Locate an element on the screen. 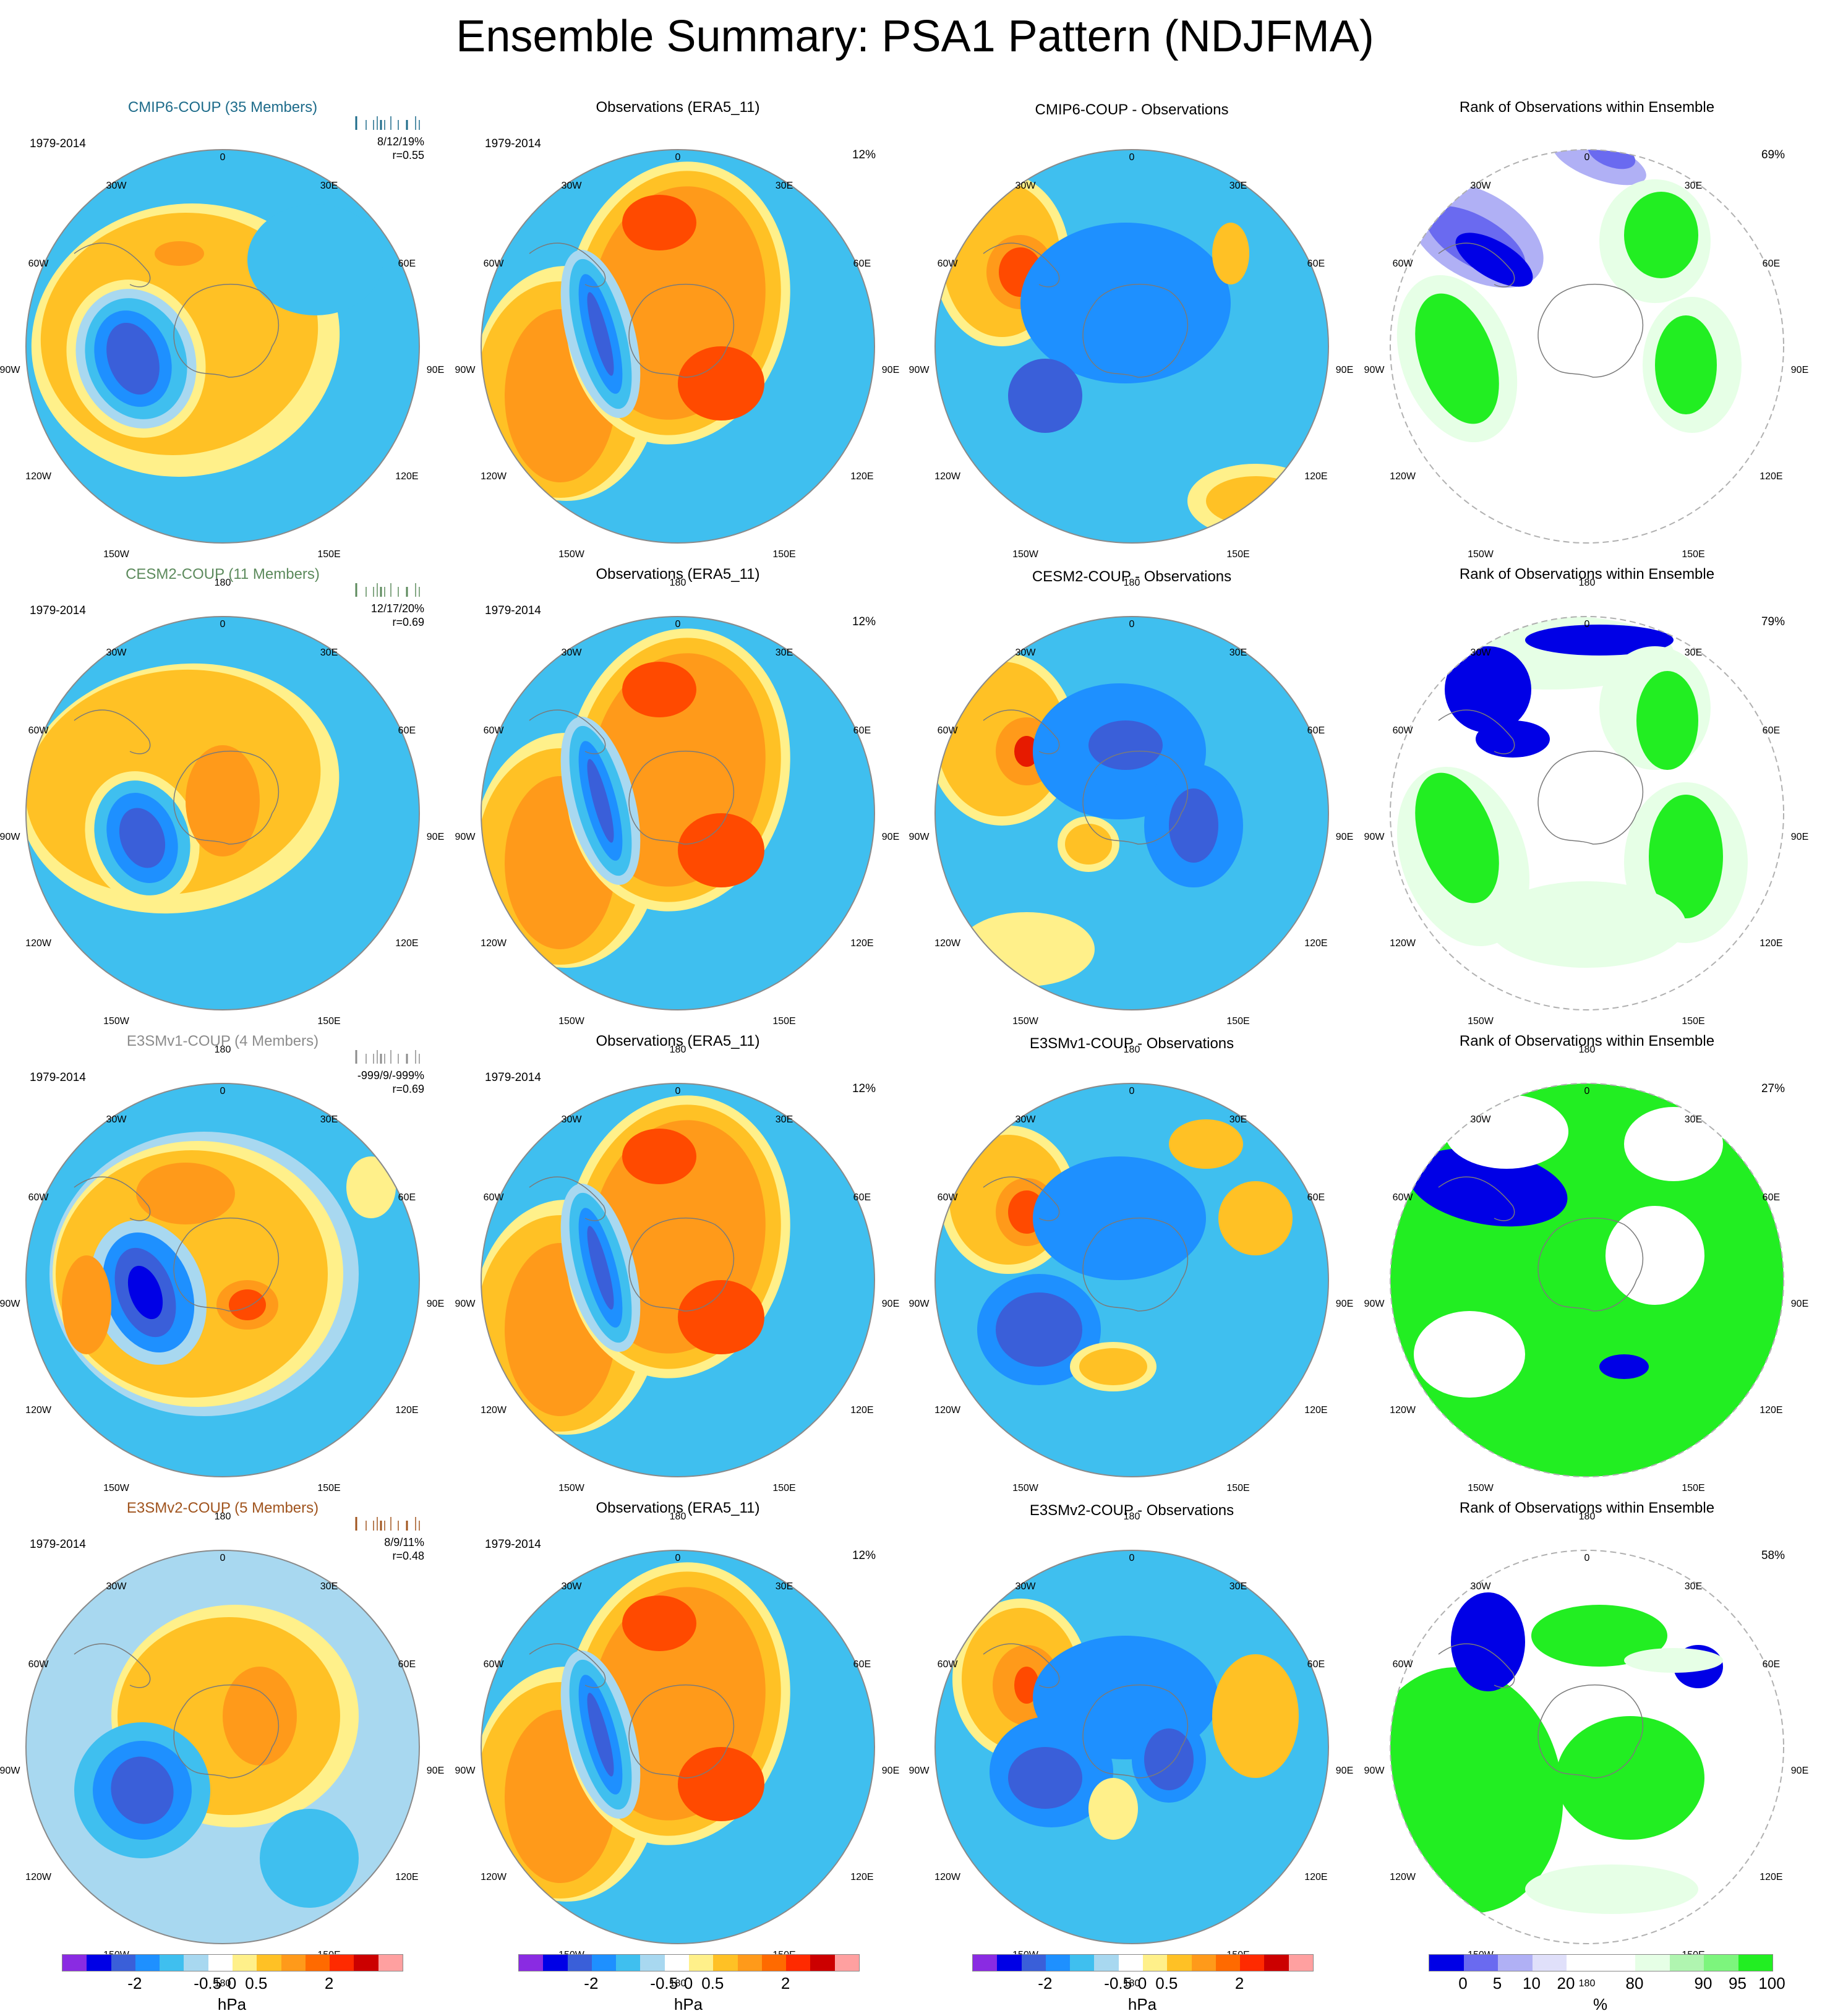 The image size is (1830, 2016). lon-label-wsw: 120W is located at coordinates (1403, 476).